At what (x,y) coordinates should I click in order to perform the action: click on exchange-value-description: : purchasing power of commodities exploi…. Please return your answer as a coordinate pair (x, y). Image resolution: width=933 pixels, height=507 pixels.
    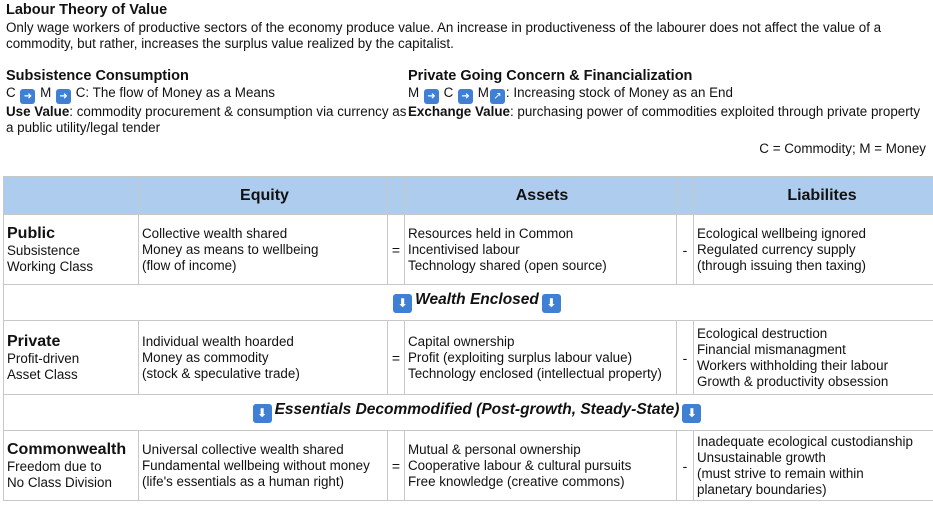
    Looking at the image, I should click on (715, 111).